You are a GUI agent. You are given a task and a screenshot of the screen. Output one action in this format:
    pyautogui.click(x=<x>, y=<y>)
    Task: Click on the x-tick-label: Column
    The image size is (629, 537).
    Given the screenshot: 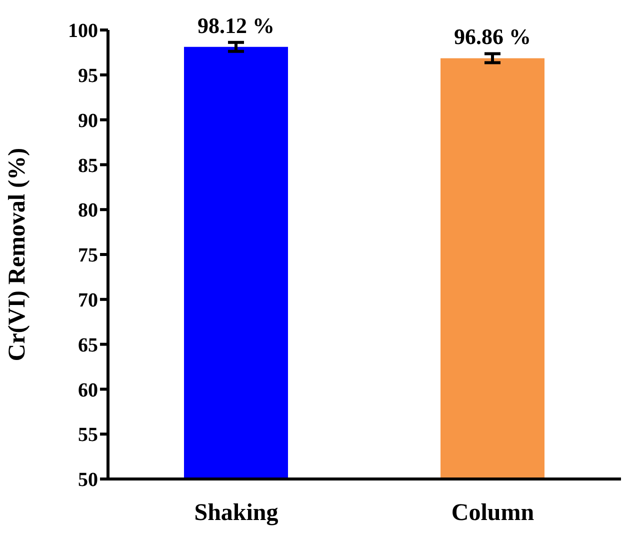 What is the action you would take?
    pyautogui.click(x=492, y=513)
    